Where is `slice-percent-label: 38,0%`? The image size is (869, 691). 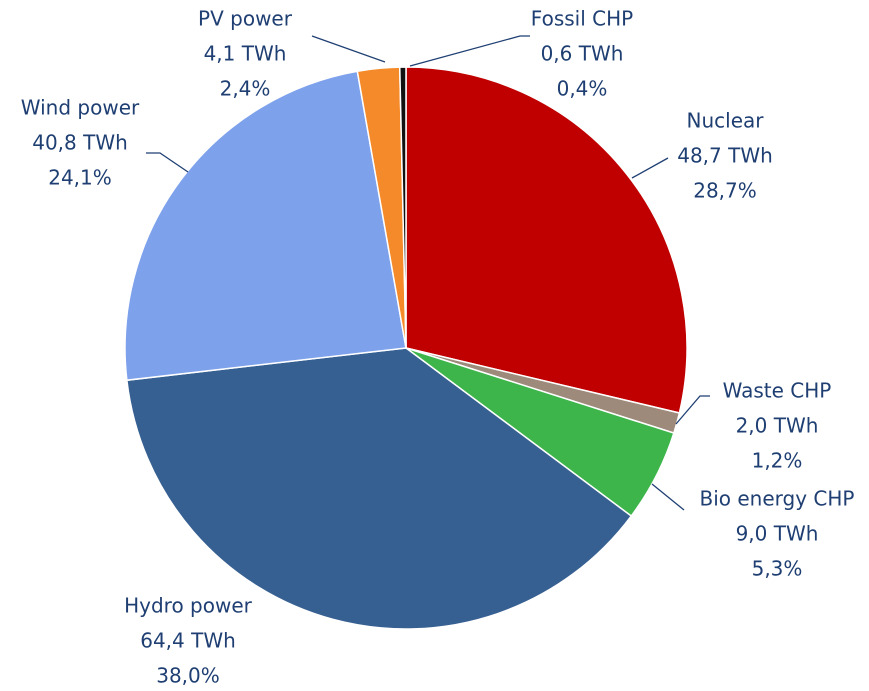 slice-percent-label: 38,0% is located at coordinates (188, 676).